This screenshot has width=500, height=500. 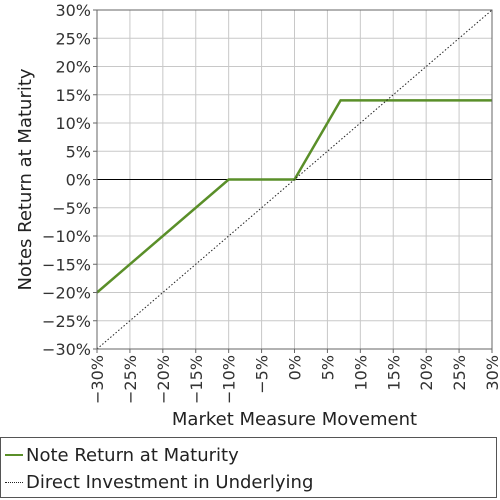 I want to click on x-tick-label: 0%, so click(x=295, y=367).